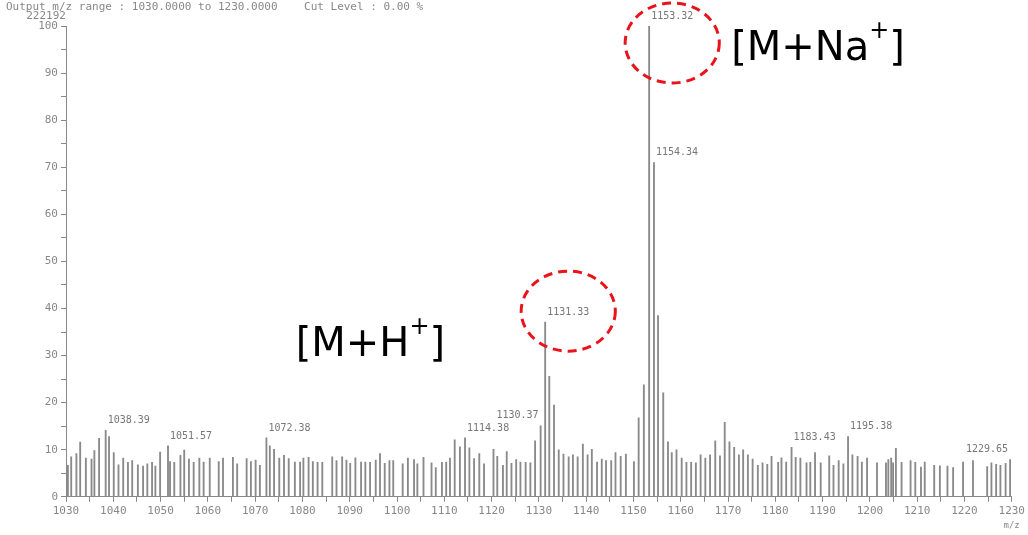 The image size is (1028, 535). I want to click on annotation: 1114.38, so click(488, 427).